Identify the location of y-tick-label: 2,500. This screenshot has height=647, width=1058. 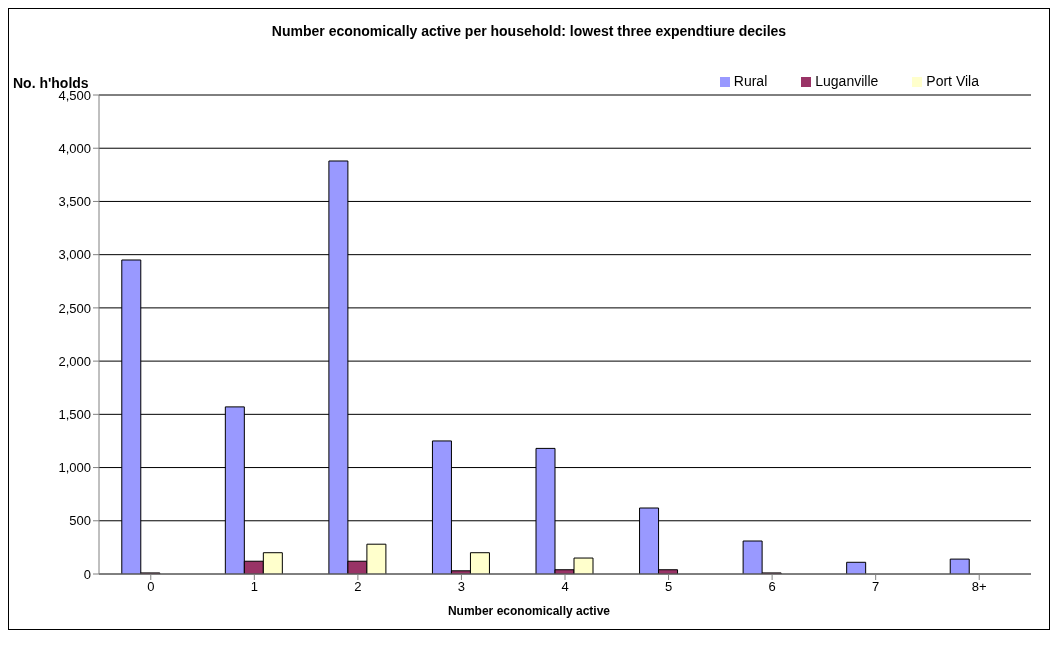
(74, 308).